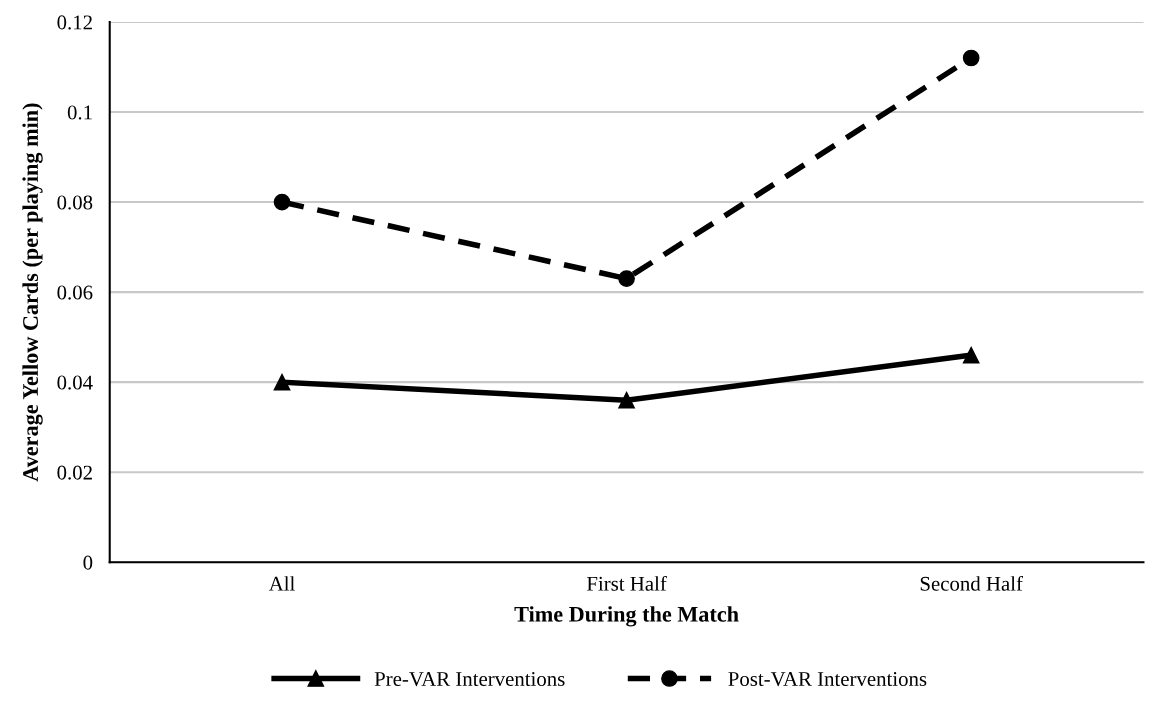 Image resolution: width=1155 pixels, height=709 pixels. What do you see at coordinates (626, 583) in the screenshot?
I see `x-tick-label: First Half` at bounding box center [626, 583].